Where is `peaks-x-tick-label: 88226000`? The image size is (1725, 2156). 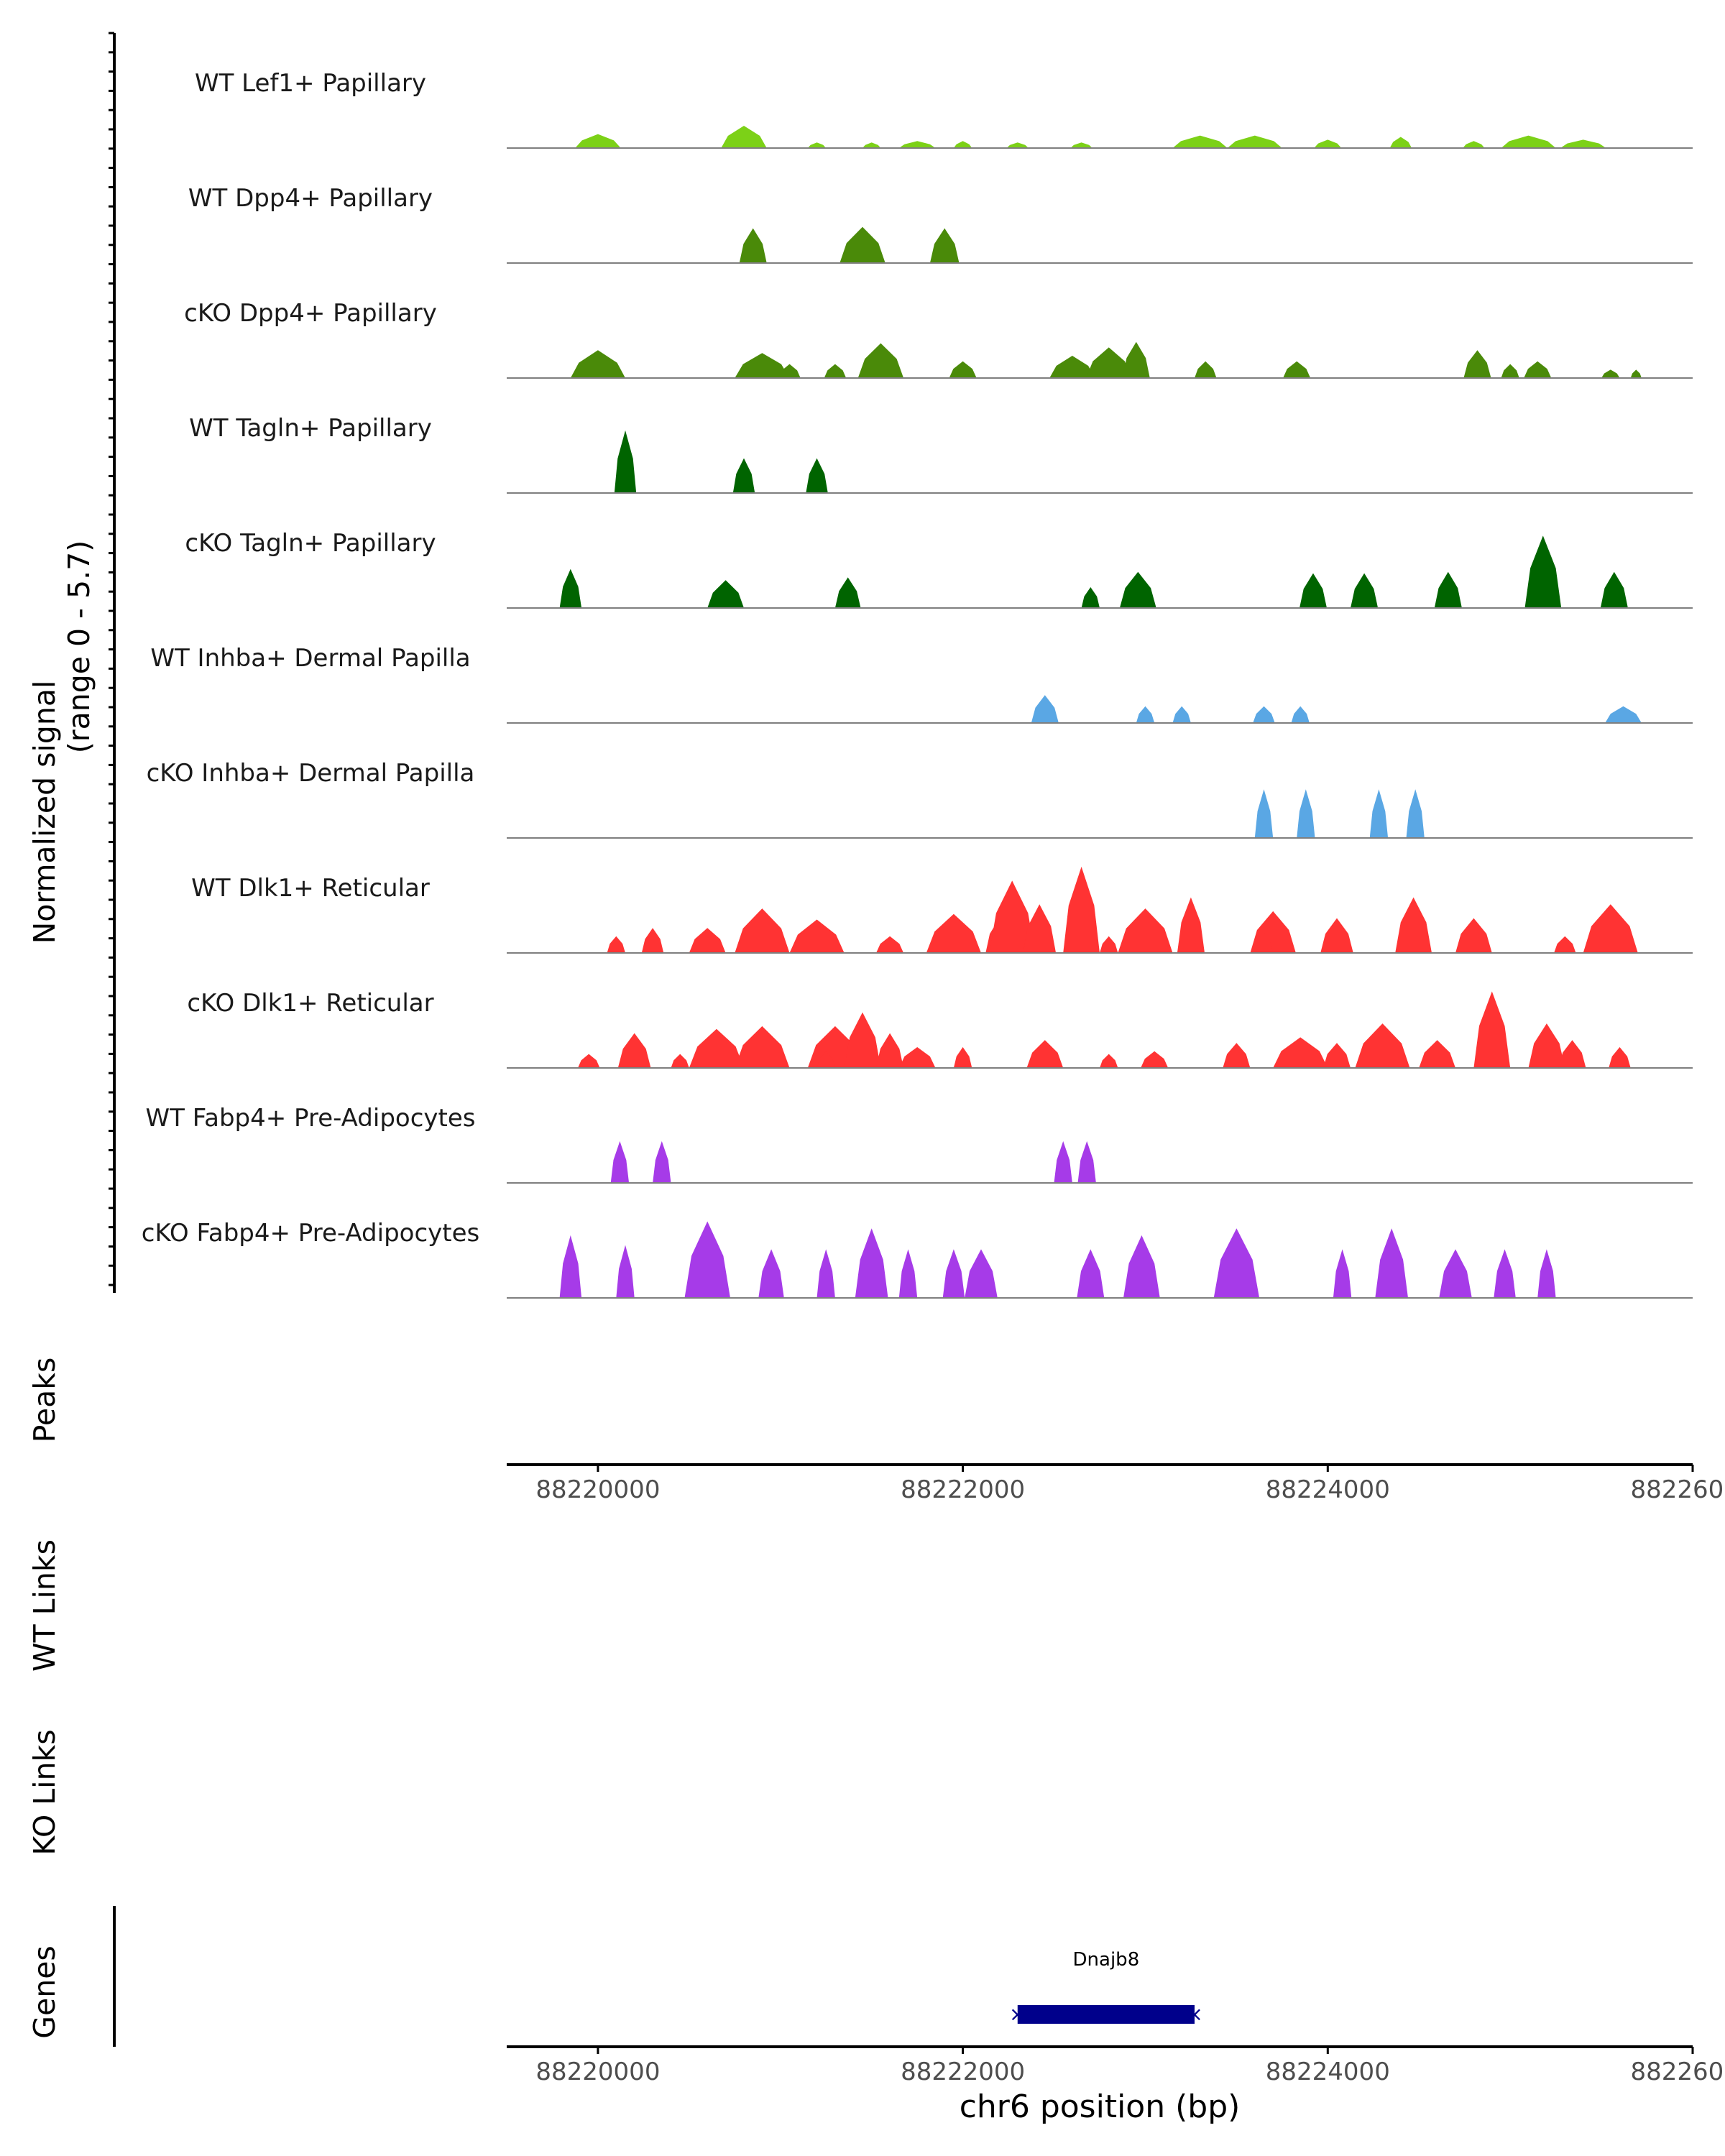
peaks-x-tick-label: 88226000 is located at coordinates (1677, 1490).